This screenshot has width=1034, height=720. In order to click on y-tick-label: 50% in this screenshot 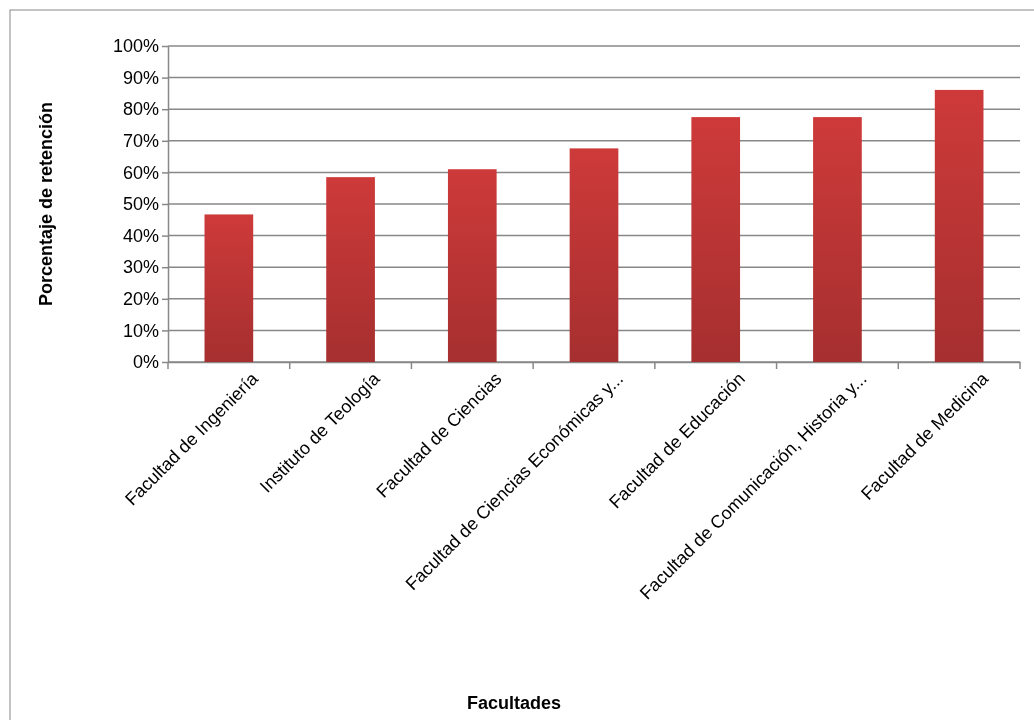, I will do `click(140, 204)`.